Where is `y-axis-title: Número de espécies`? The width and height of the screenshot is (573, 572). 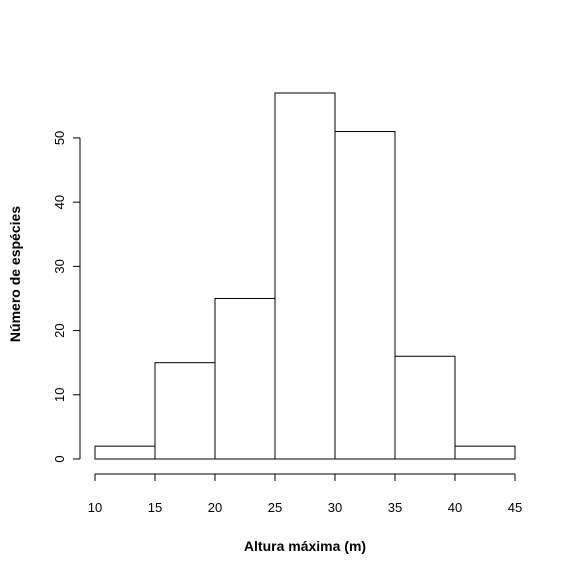 y-axis-title: Número de espécies is located at coordinates (15, 274).